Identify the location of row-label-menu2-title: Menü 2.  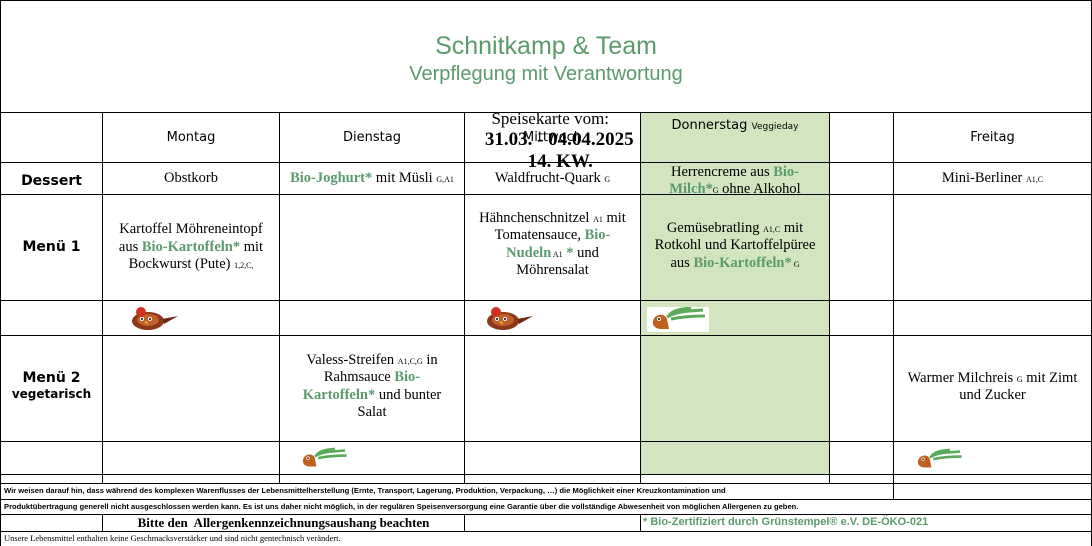
(51, 378).